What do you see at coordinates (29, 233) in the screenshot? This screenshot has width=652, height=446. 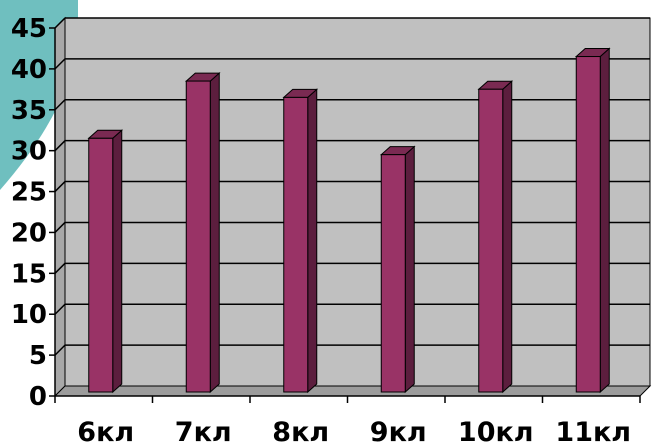 I see `y-tick-label: 20` at bounding box center [29, 233].